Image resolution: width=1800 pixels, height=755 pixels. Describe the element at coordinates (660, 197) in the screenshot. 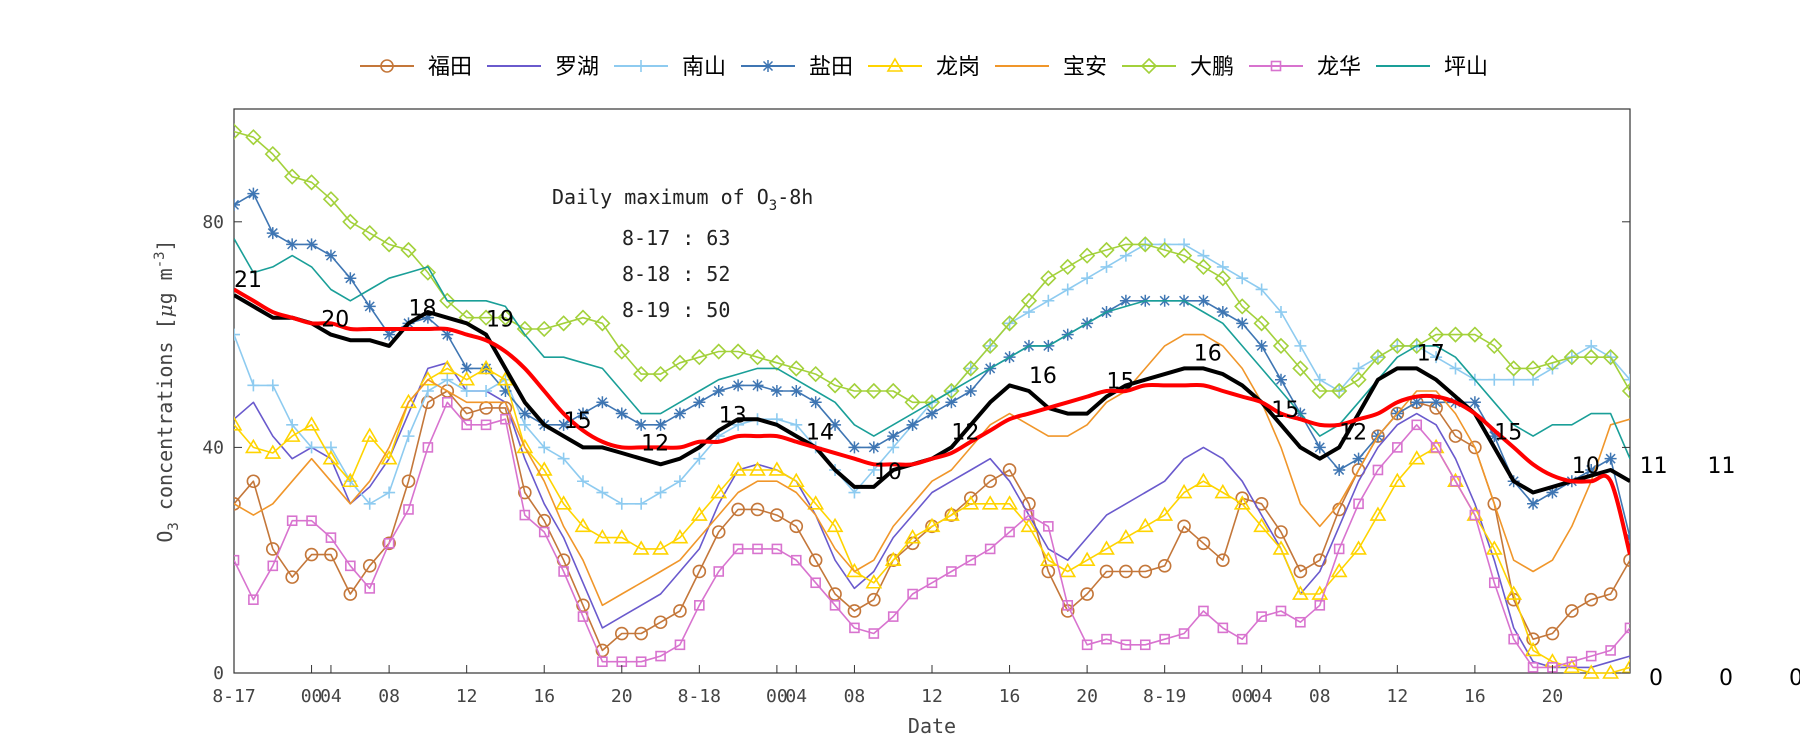

I see `annotation-title-part: Daily maximum of O` at that location.